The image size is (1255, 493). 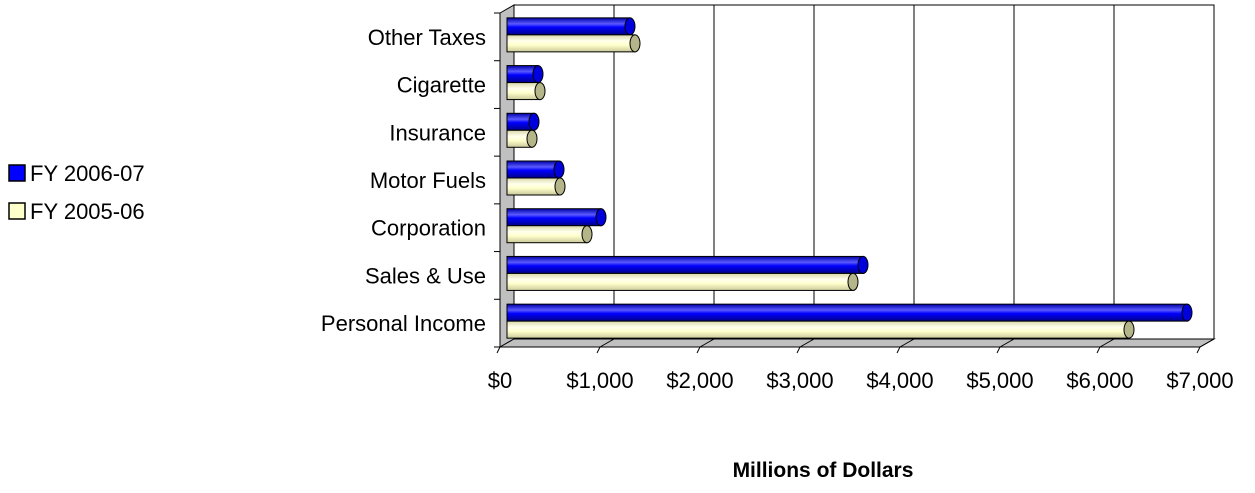 What do you see at coordinates (428, 228) in the screenshot?
I see `category-label: Corporation` at bounding box center [428, 228].